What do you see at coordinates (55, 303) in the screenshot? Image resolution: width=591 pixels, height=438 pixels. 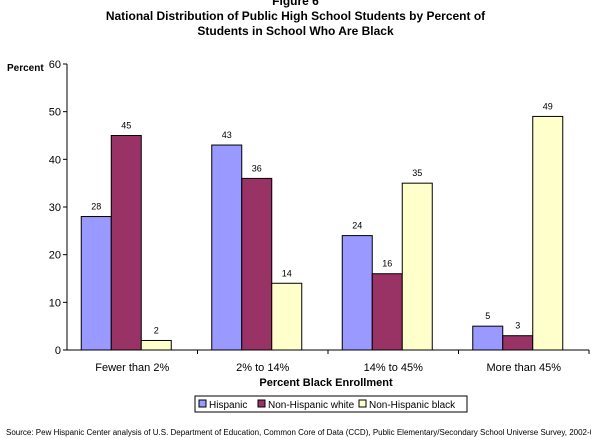 I see `y-tick-label: 10` at bounding box center [55, 303].